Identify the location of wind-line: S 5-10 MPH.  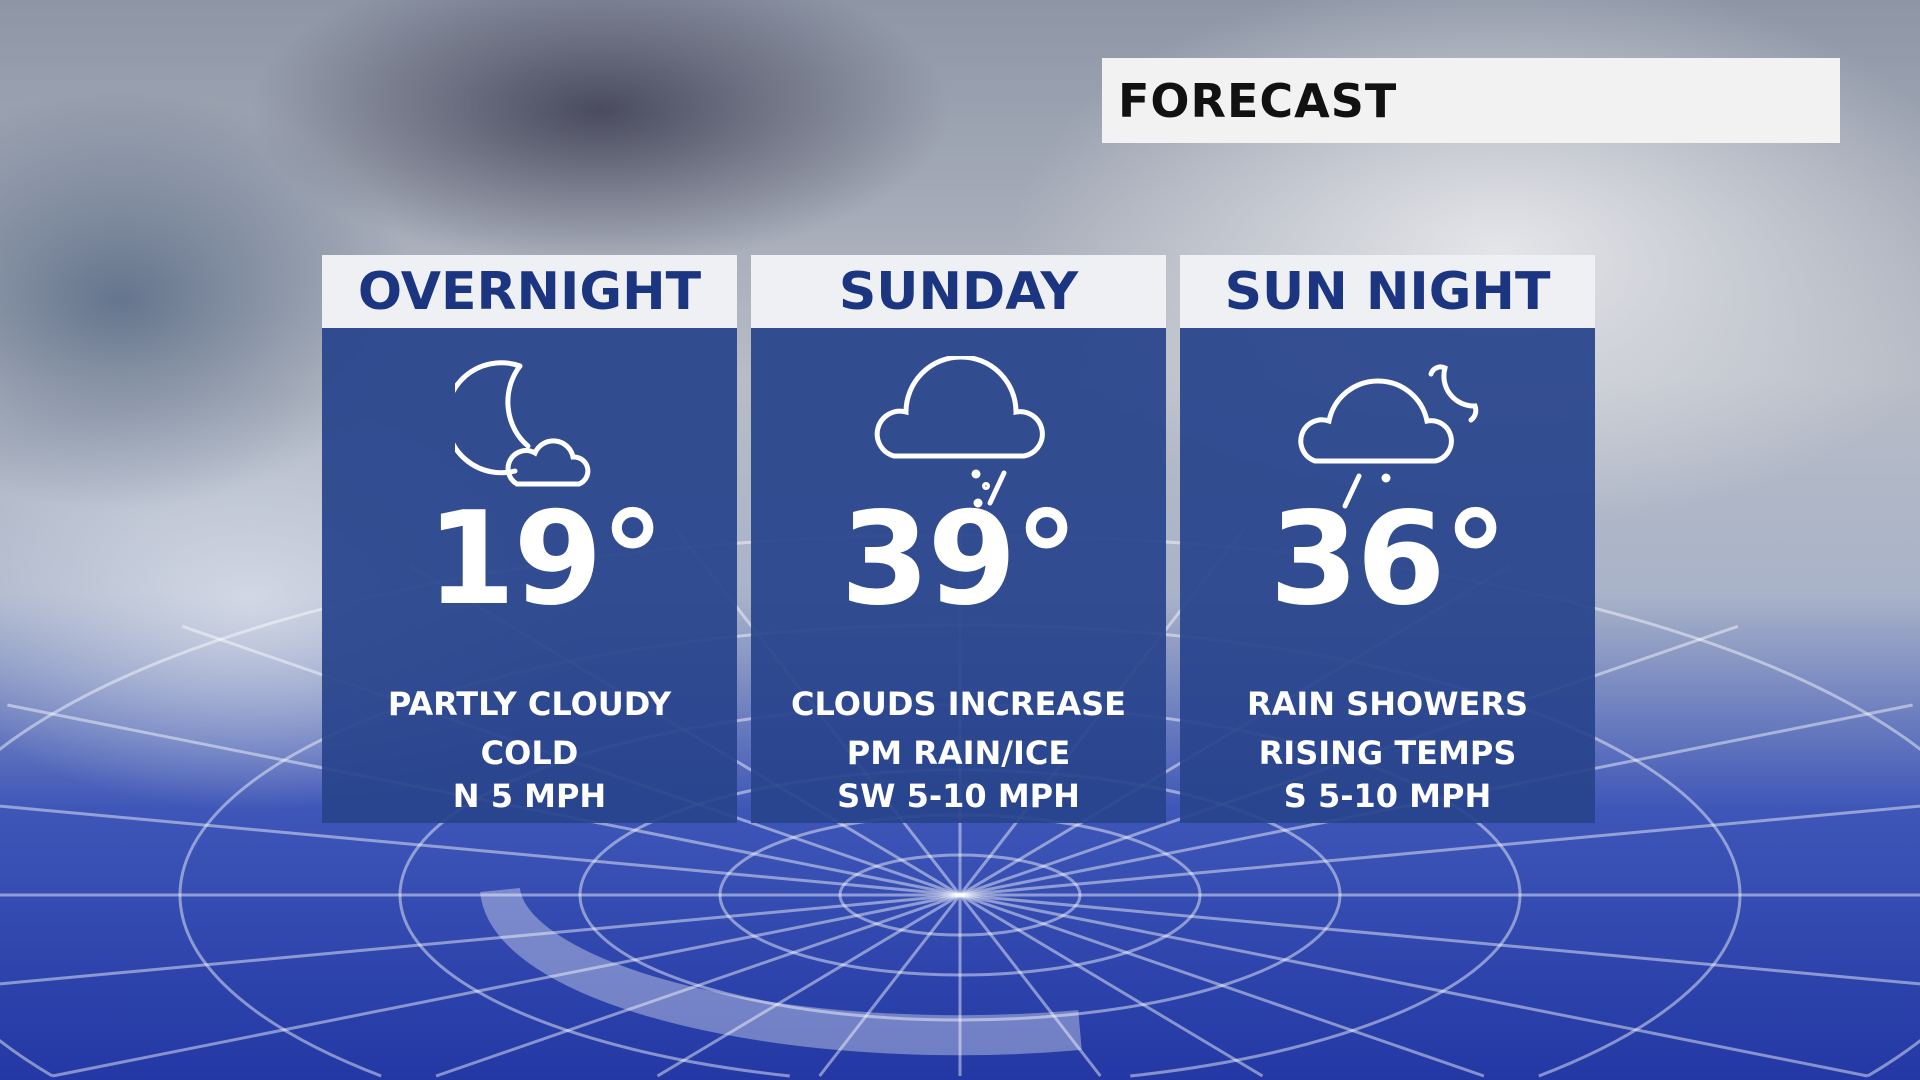
(1387, 796).